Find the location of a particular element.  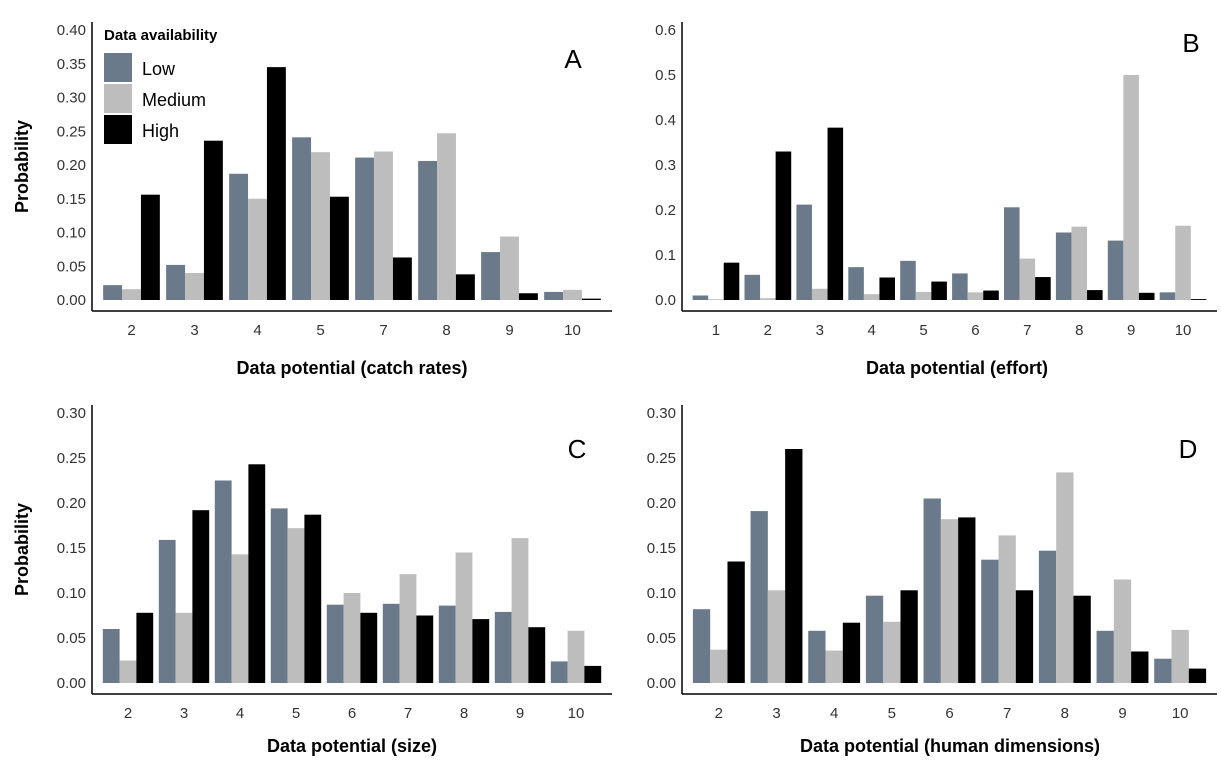

y-tick-label: 0.2 is located at coordinates (665, 210).